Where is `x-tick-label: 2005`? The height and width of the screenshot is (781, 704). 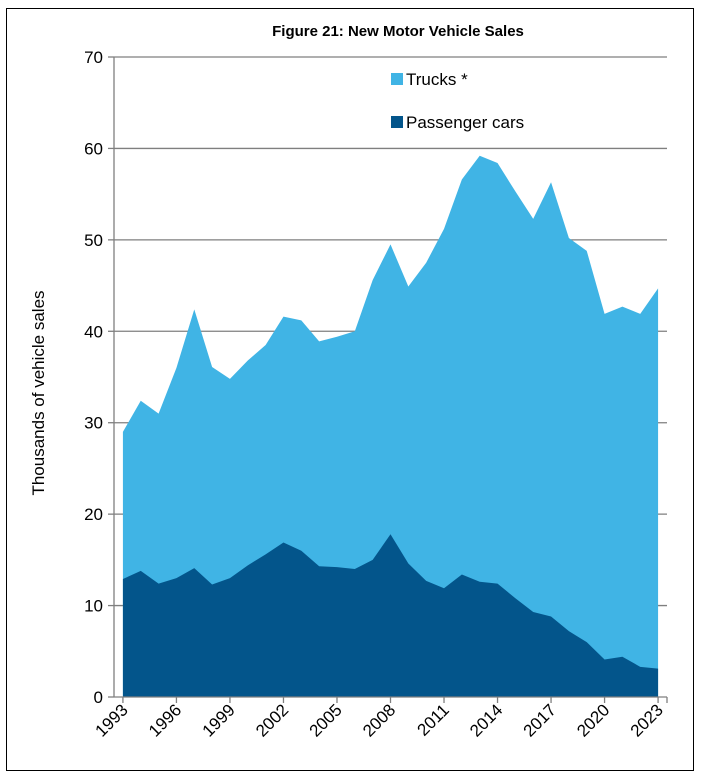
x-tick-label: 2005 is located at coordinates (326, 720).